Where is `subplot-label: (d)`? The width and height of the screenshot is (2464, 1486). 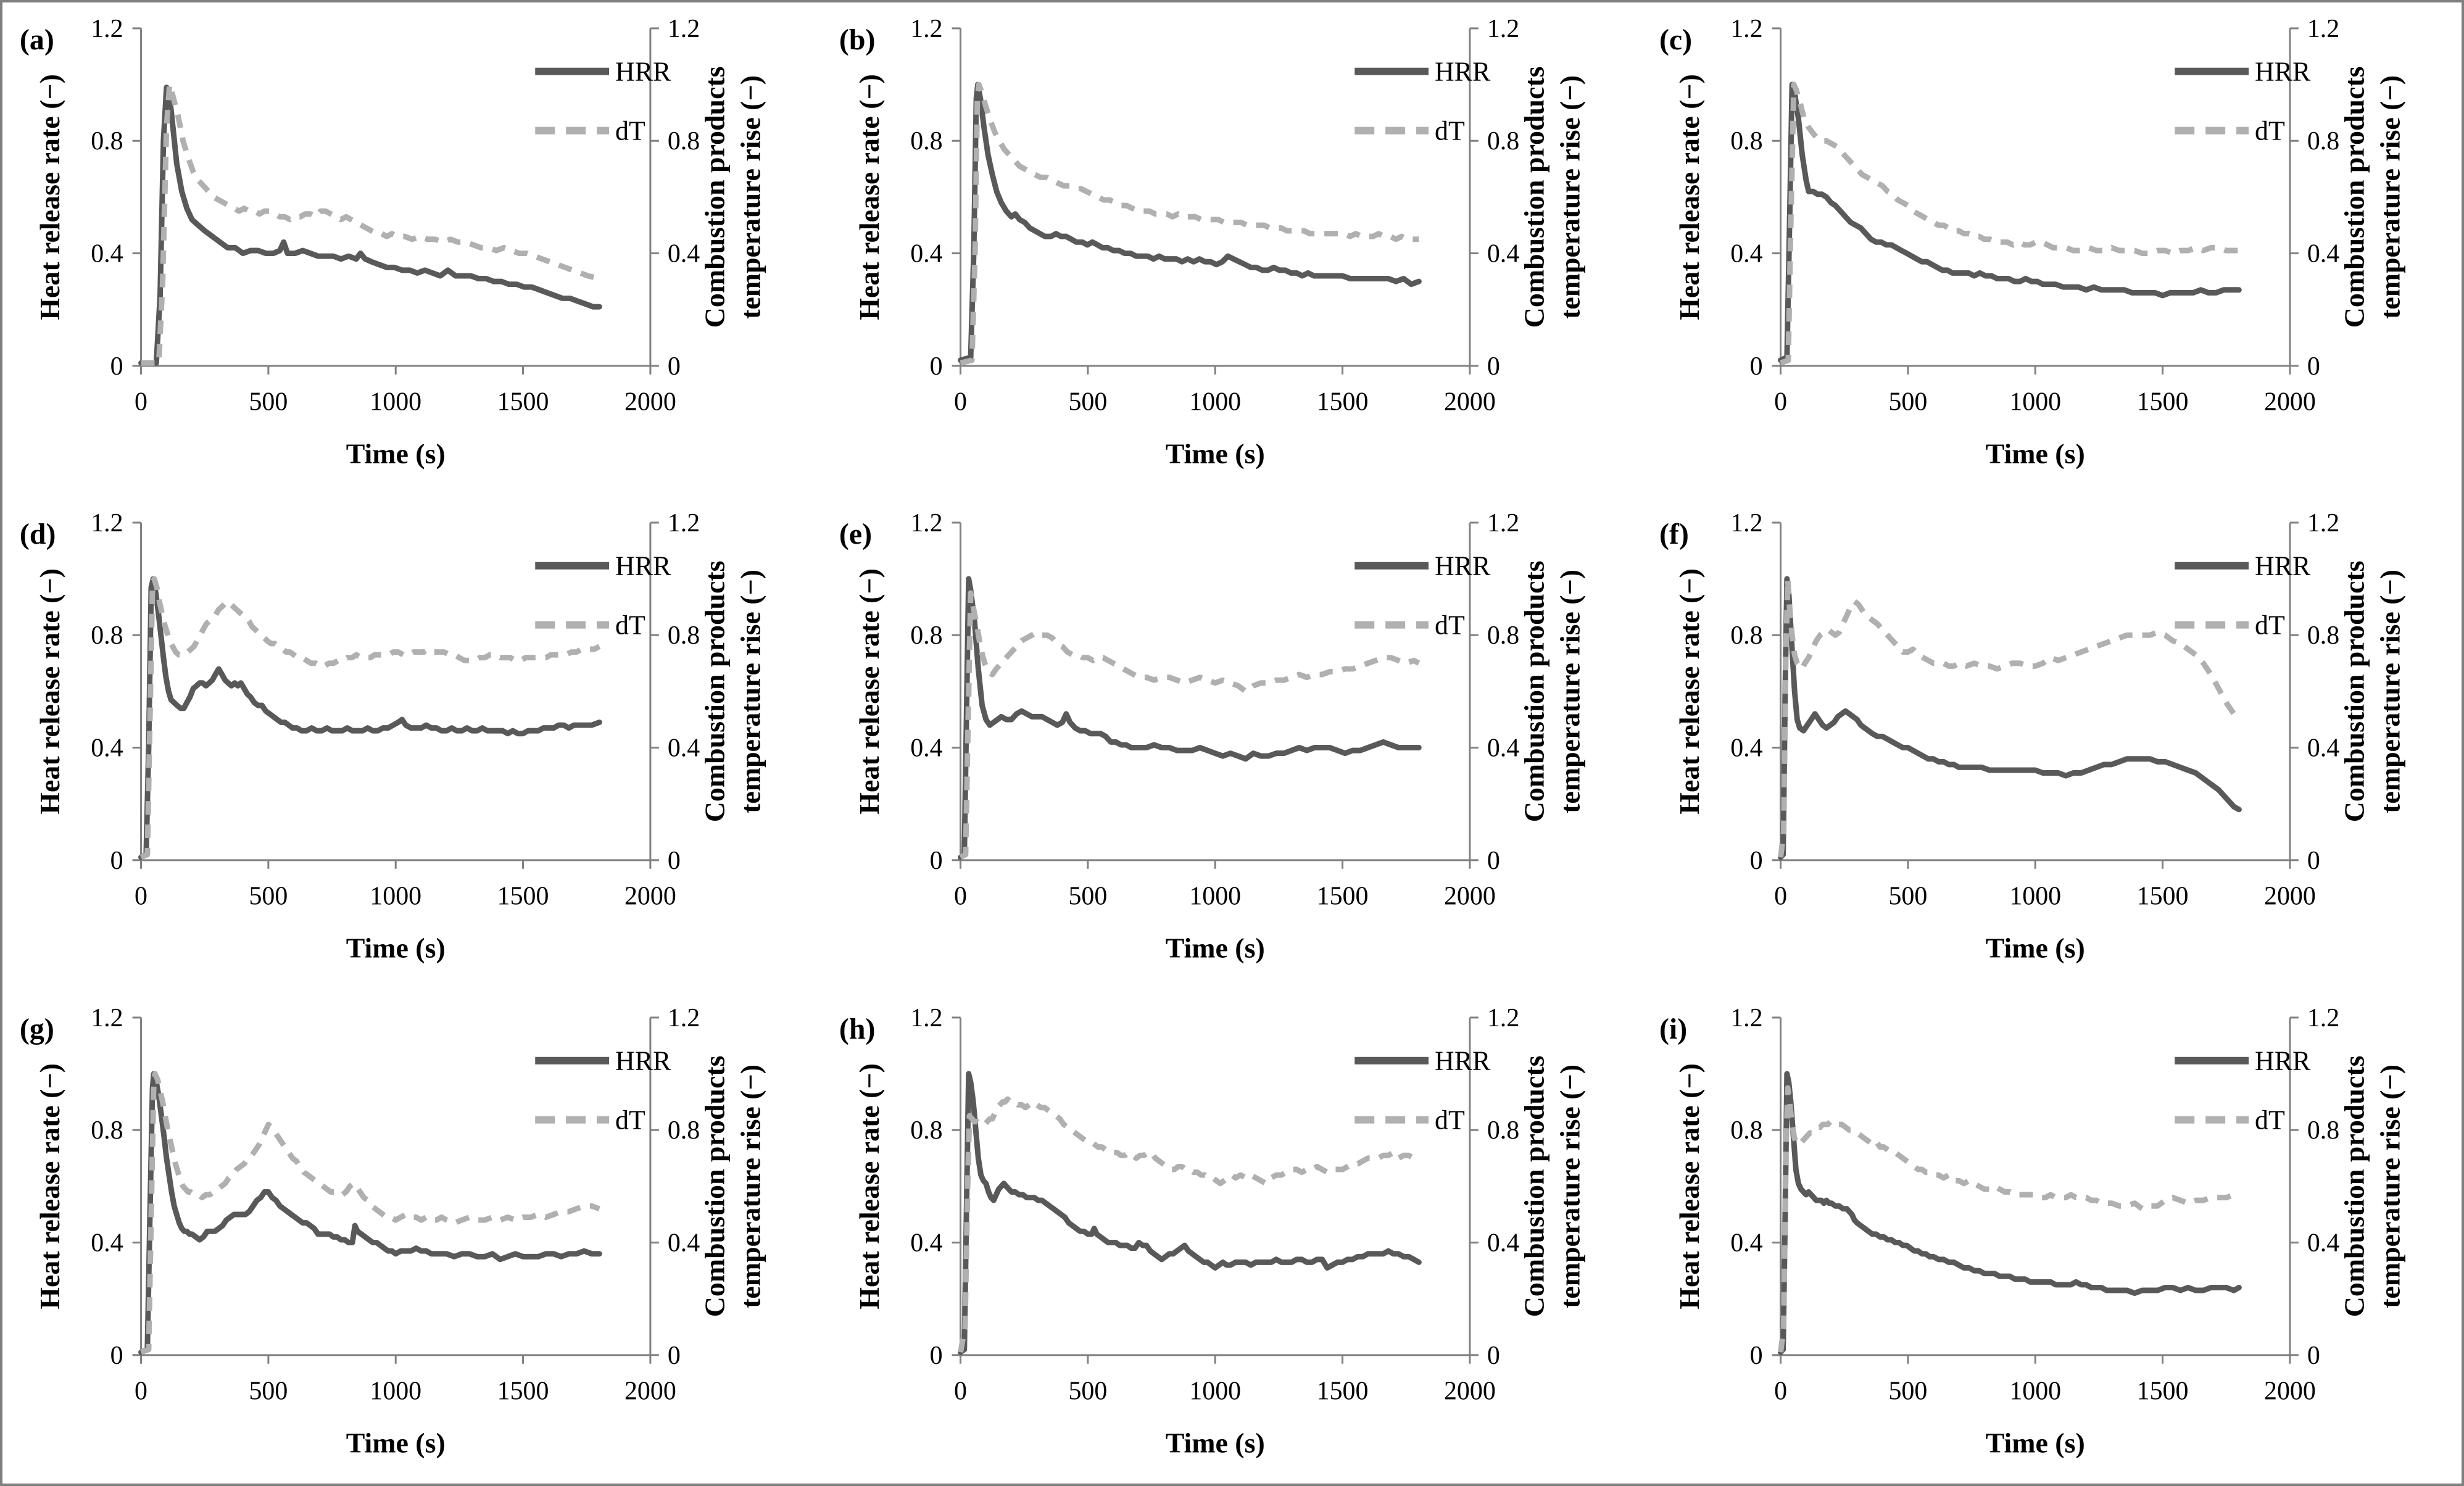
subplot-label: (d) is located at coordinates (38, 534).